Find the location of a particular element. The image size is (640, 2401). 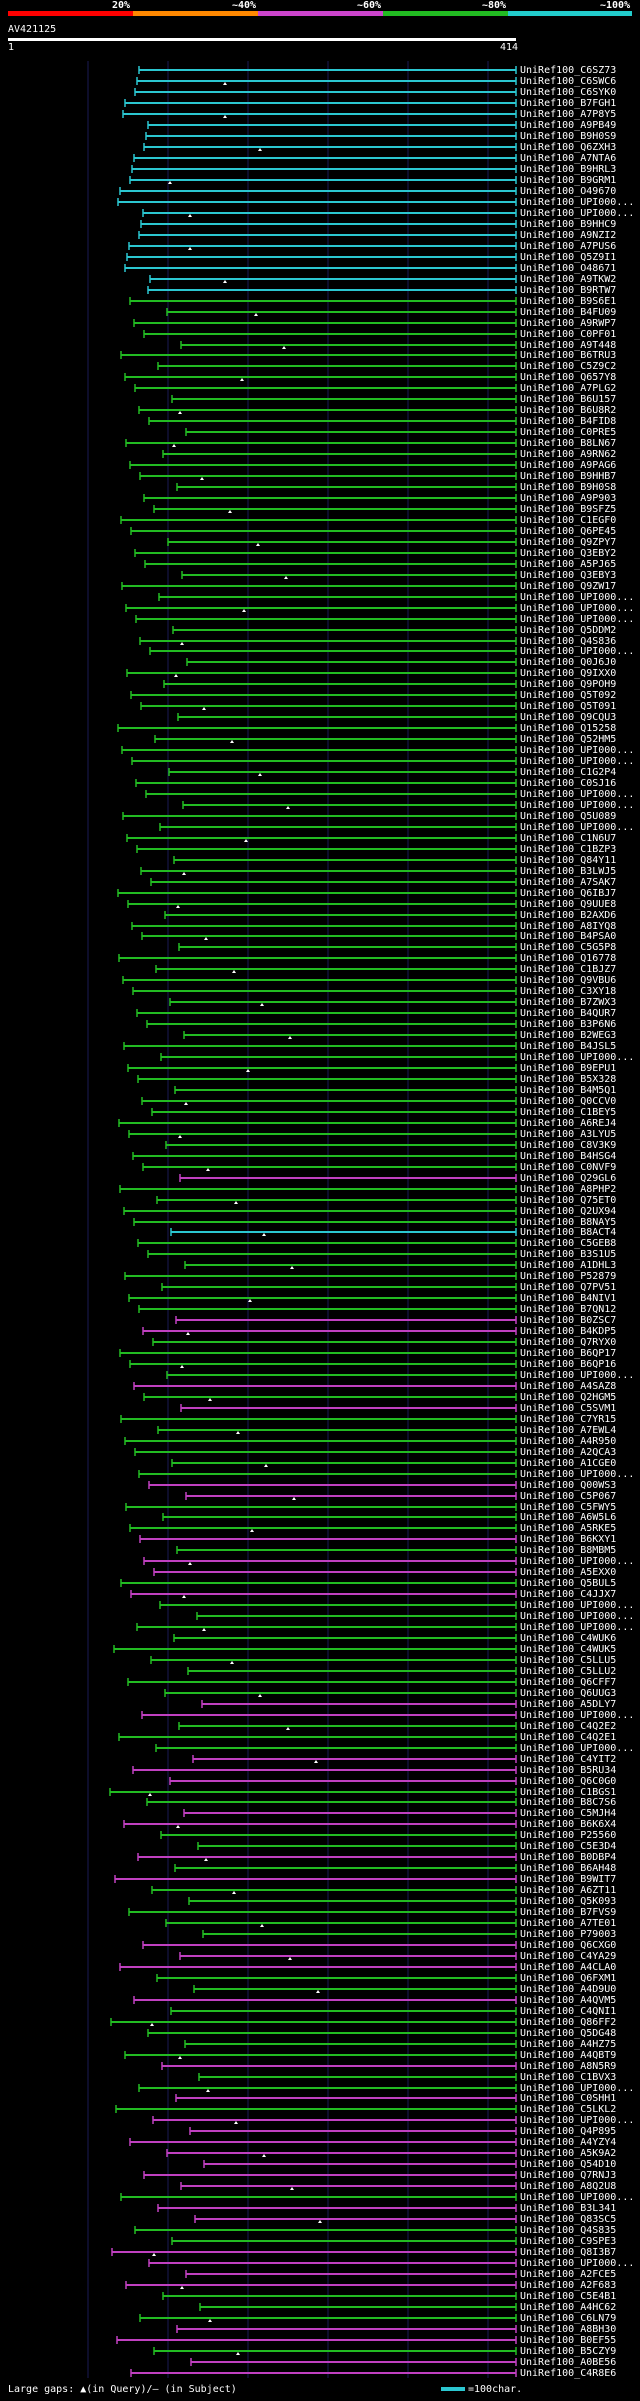

alignment-row: UniRef100_A9T448 is located at coordinates (398, 345).